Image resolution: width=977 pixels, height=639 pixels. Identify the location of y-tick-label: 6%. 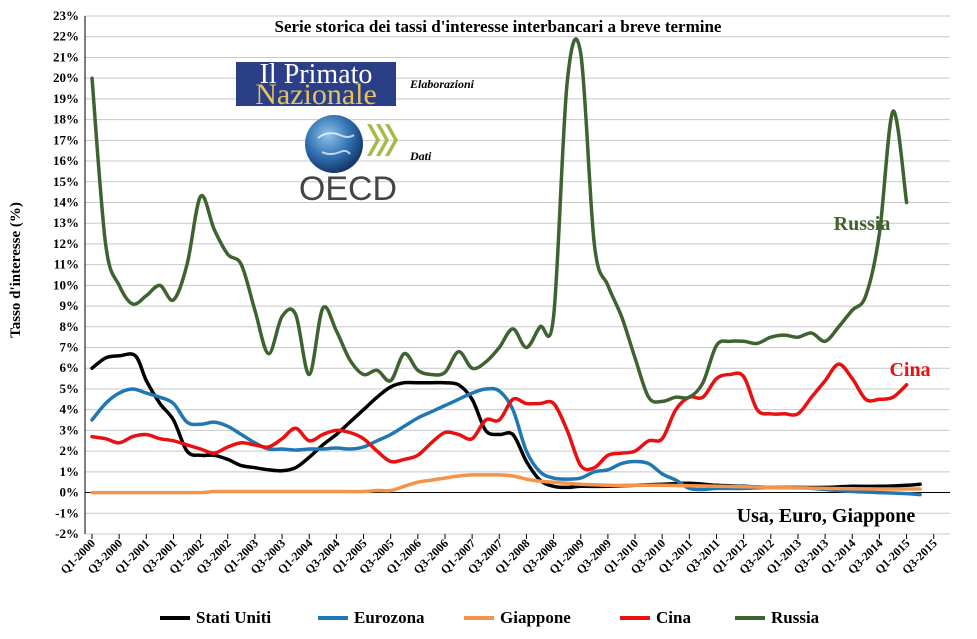
(70, 367).